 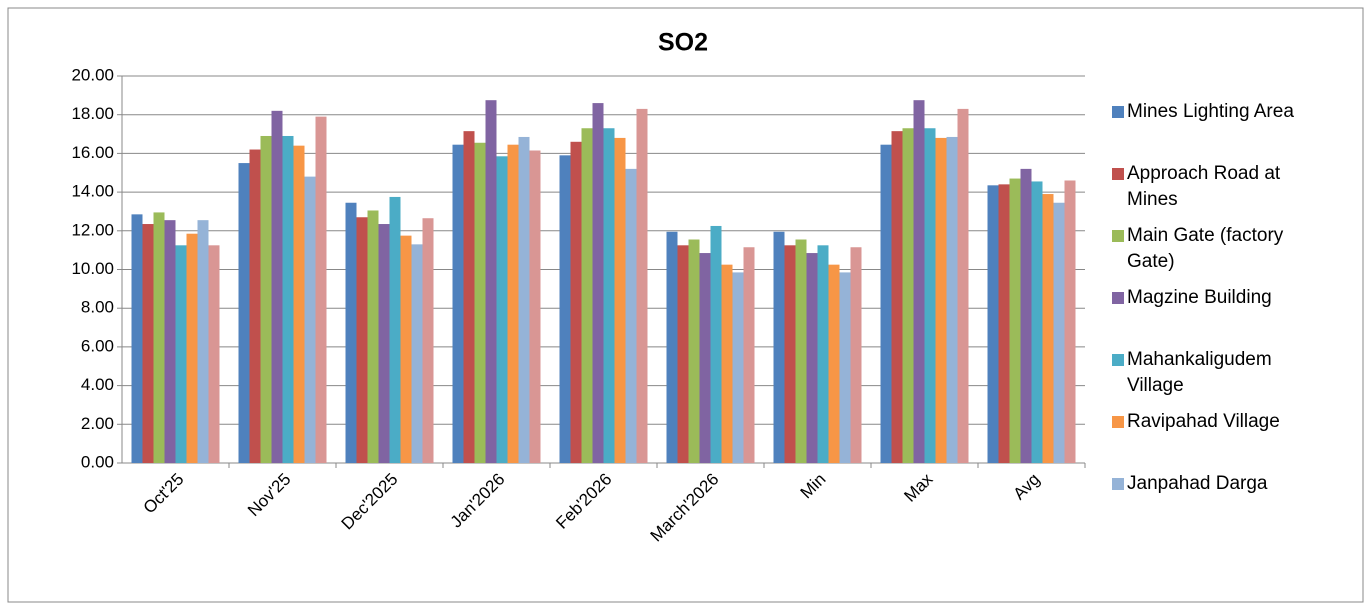 What do you see at coordinates (92, 229) in the screenshot?
I see `y-tick-label: 12.00` at bounding box center [92, 229].